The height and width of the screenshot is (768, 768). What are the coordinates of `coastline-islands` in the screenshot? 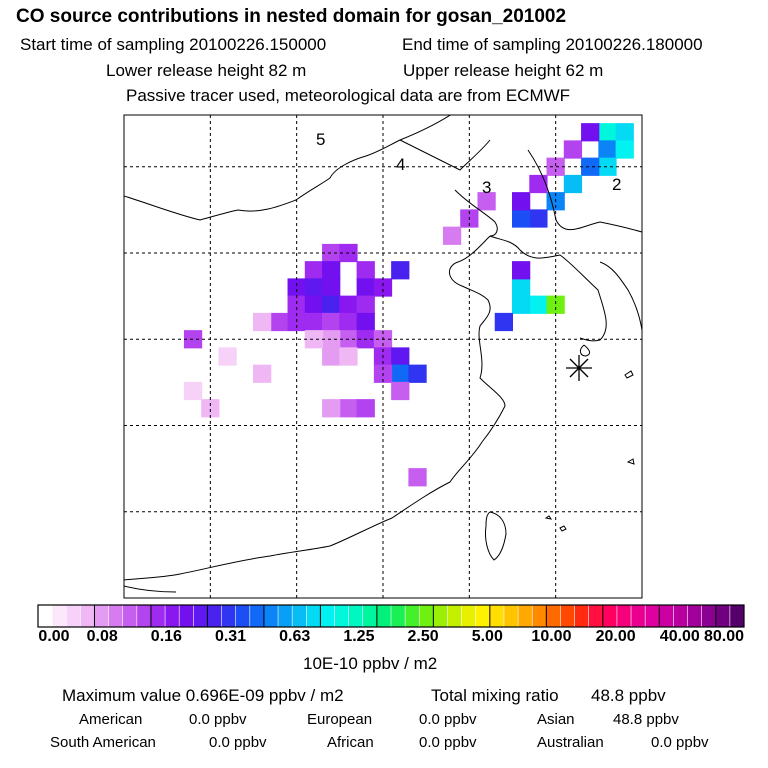 It's located at (589, 451).